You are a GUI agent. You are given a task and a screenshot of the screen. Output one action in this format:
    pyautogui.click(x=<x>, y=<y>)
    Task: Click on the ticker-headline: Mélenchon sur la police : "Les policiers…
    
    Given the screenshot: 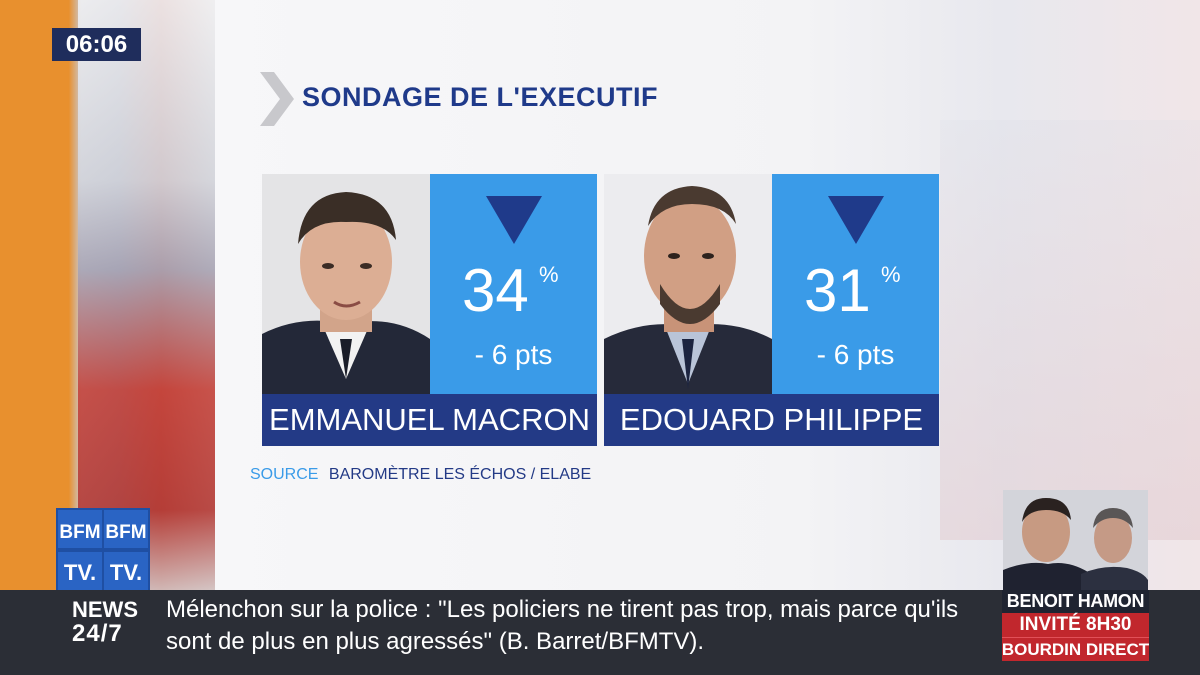 What is the action you would take?
    pyautogui.click(x=562, y=625)
    